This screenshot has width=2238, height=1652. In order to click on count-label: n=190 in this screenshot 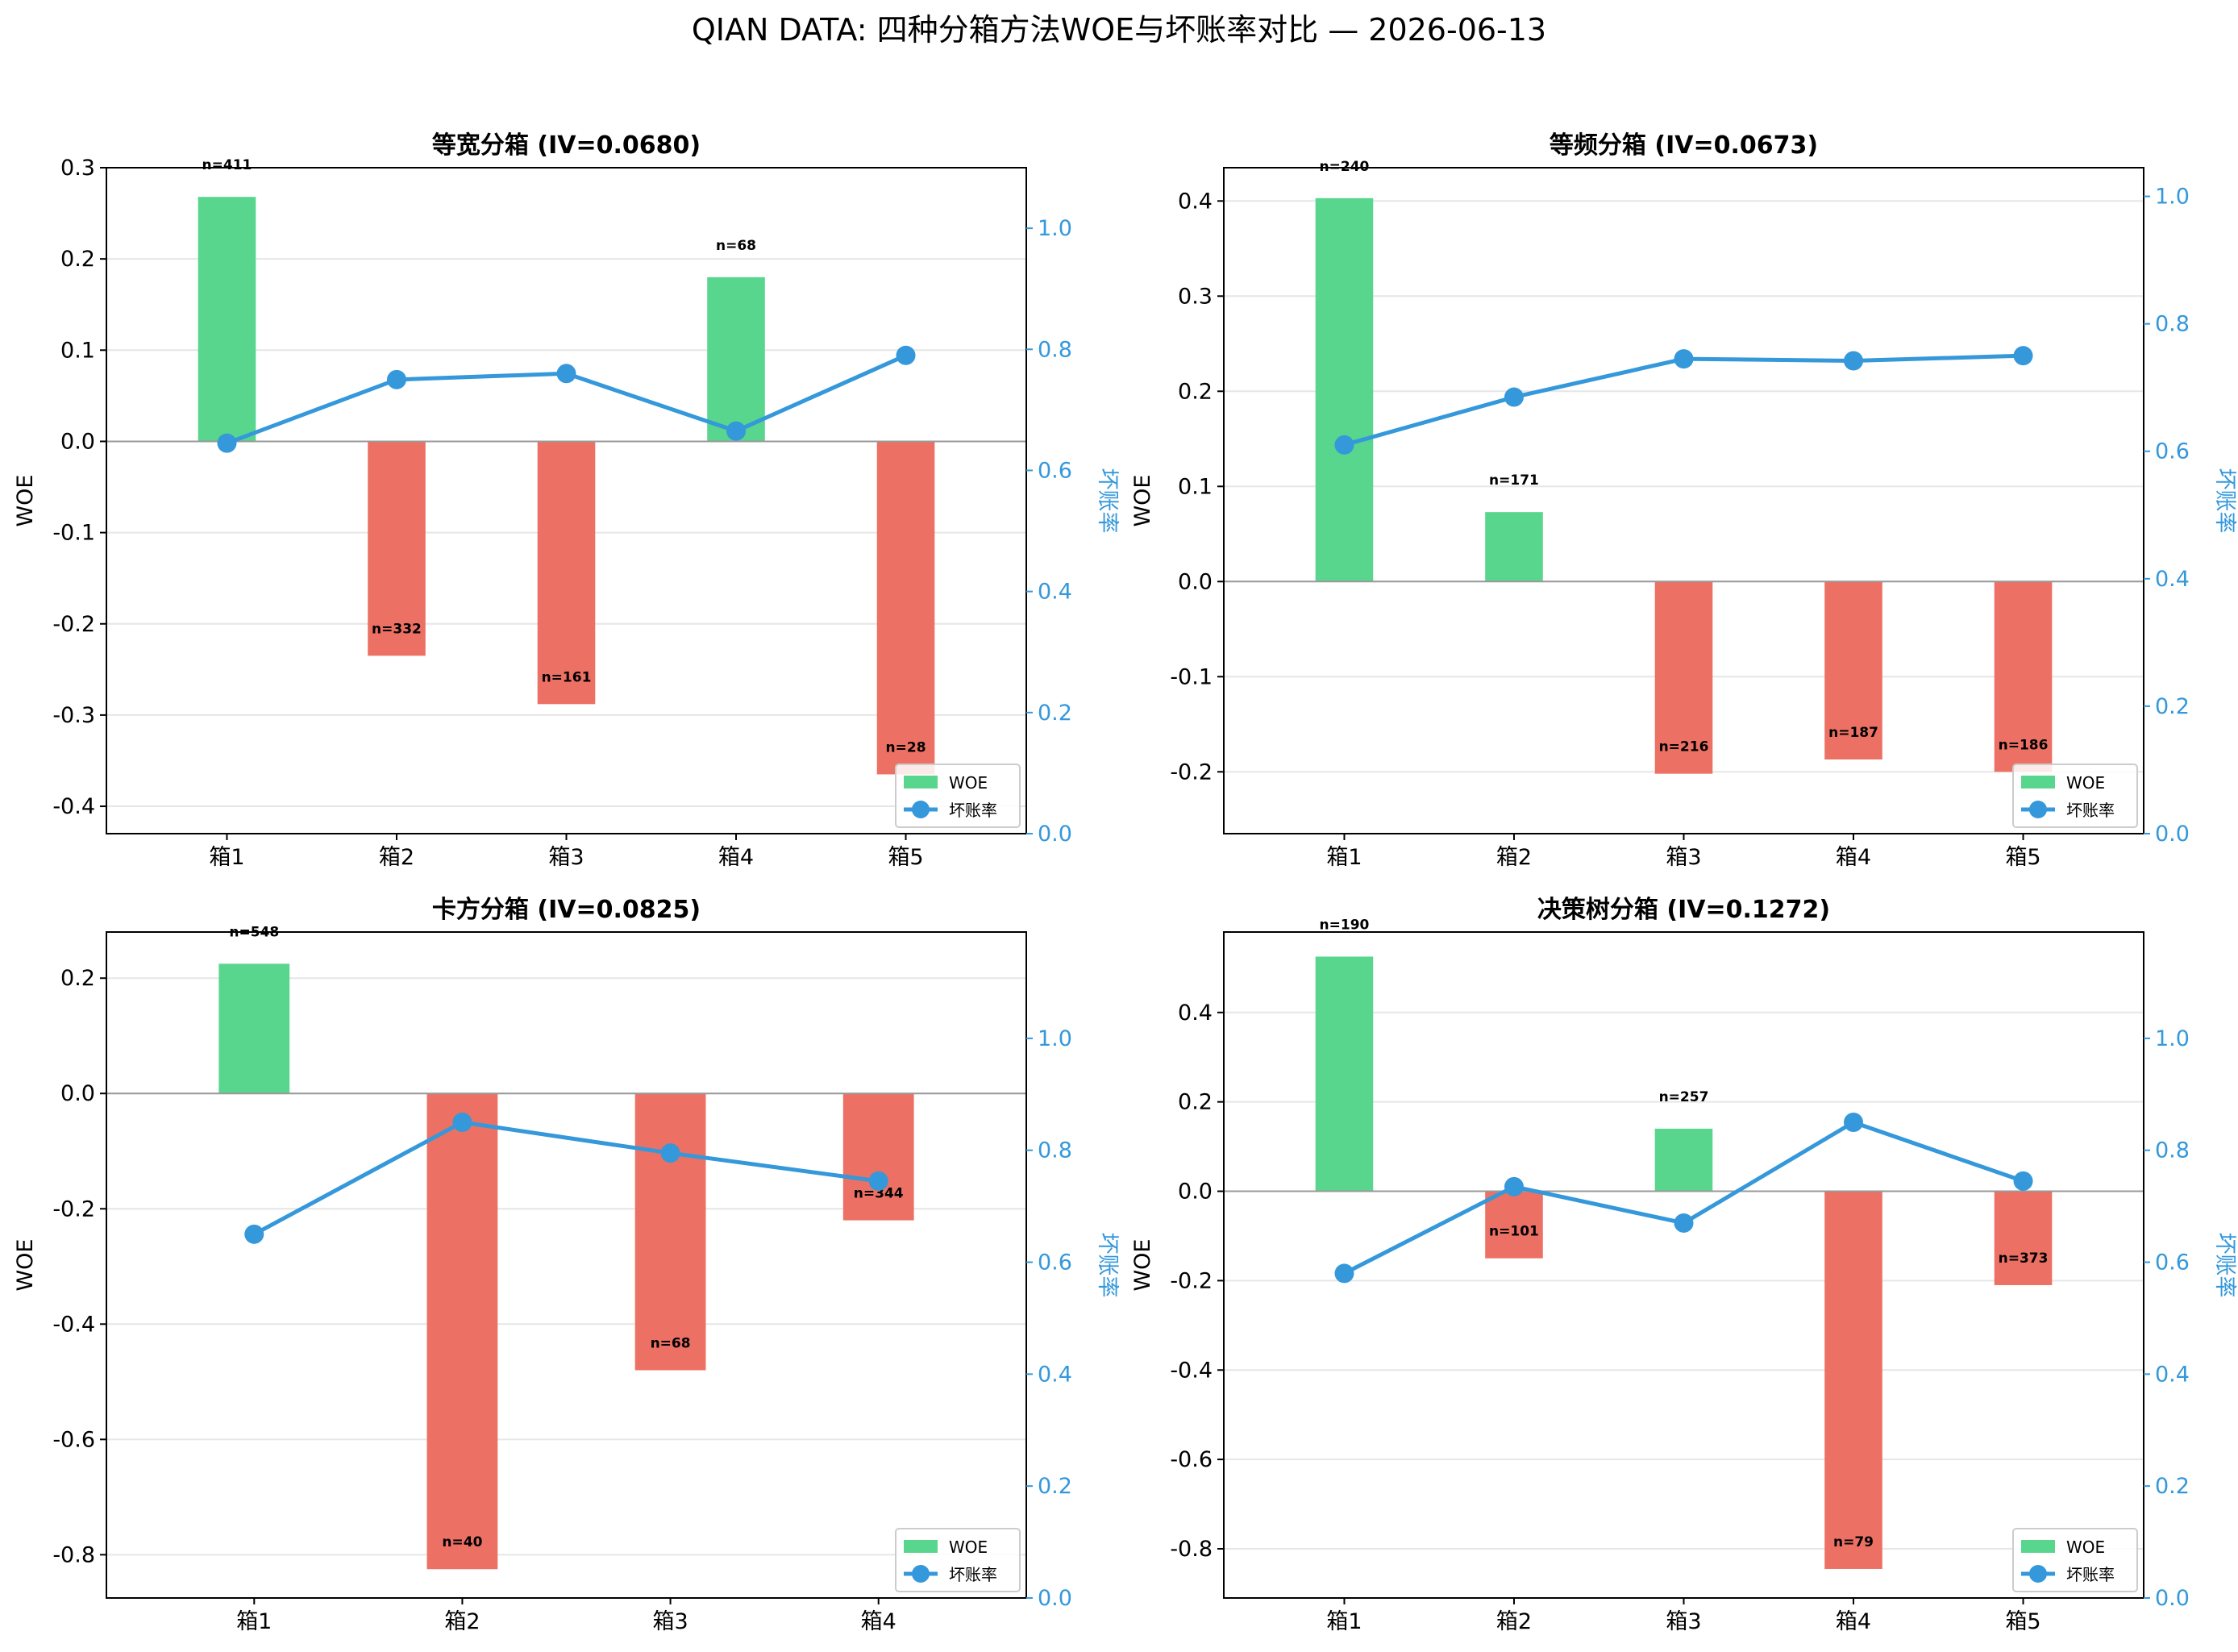, I will do `click(1345, 925)`.